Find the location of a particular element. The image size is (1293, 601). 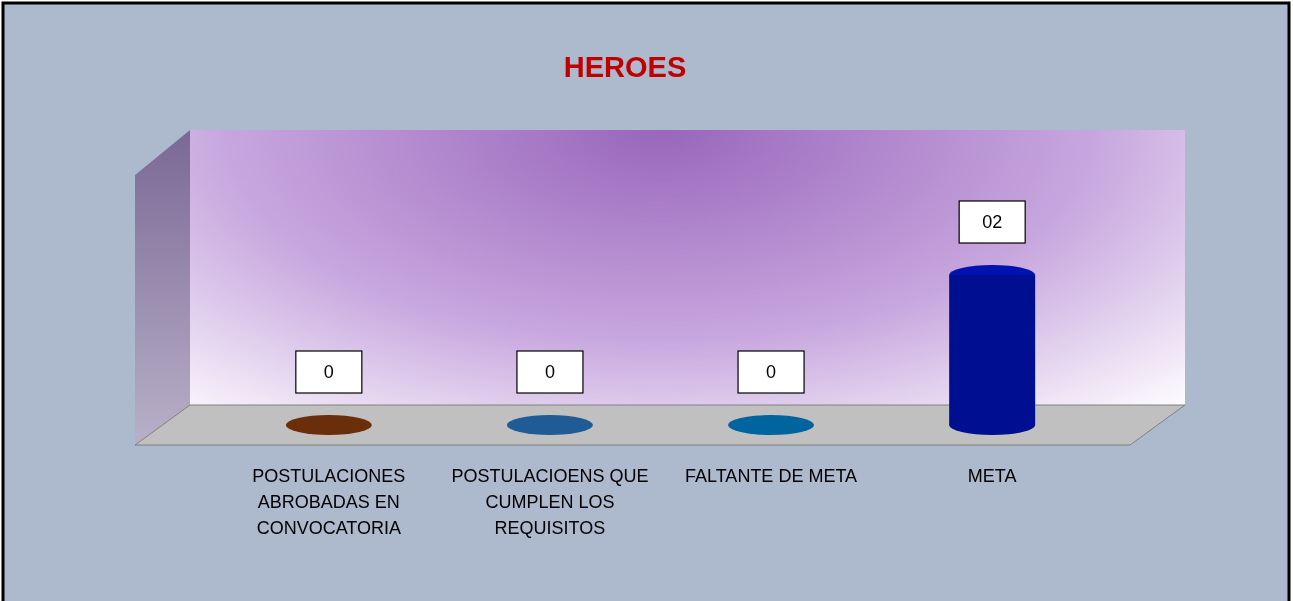

x-tick-label: FALTANTE DE META is located at coordinates (771, 476).